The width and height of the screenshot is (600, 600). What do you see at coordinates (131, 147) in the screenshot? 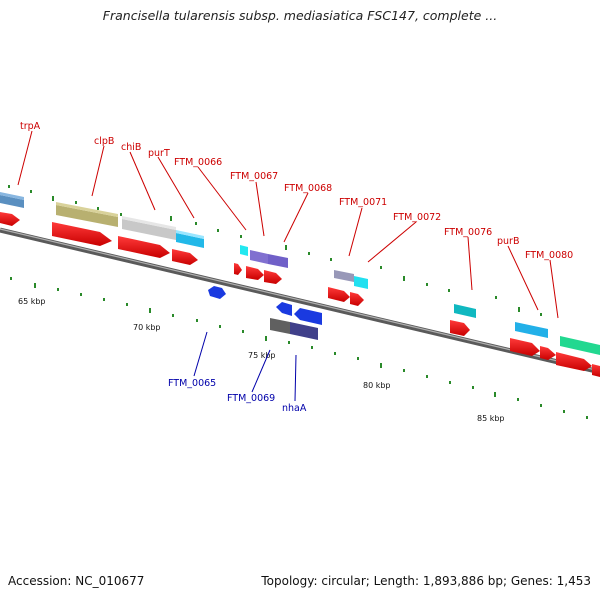
I see `label-chiB: chiB` at bounding box center [131, 147].